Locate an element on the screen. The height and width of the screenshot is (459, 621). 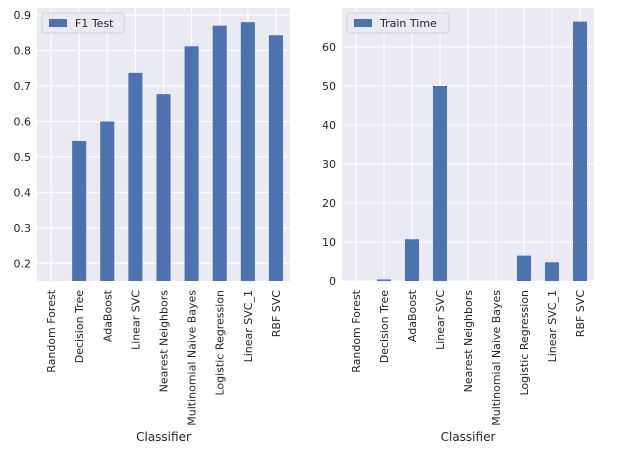
y-tick-label: 0.2 is located at coordinates (23, 263).